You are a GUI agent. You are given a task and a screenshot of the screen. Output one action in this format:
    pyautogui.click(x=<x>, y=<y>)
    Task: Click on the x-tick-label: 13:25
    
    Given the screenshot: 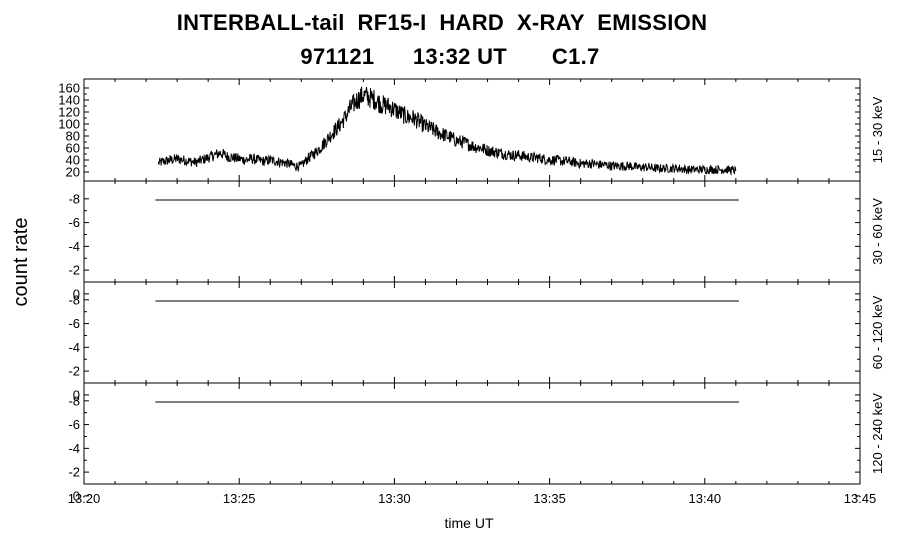 What is the action you would take?
    pyautogui.click(x=239, y=498)
    